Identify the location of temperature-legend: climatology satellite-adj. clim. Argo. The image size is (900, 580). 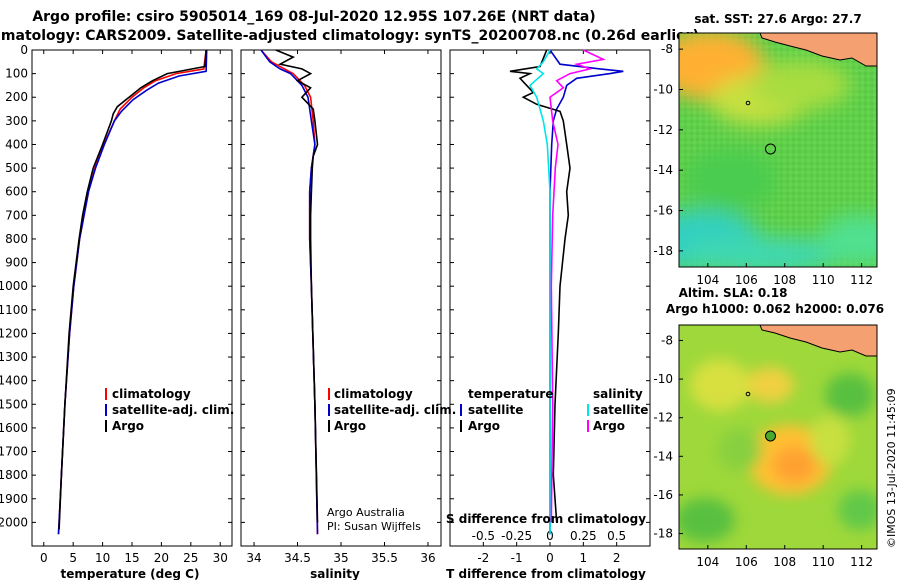
(169, 410).